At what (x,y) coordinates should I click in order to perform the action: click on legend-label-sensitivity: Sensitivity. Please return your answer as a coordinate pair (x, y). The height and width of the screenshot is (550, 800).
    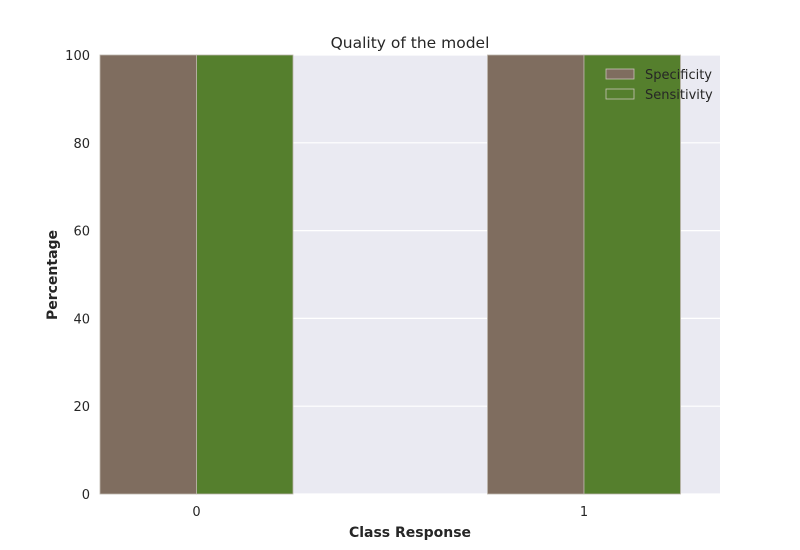
    Looking at the image, I should click on (679, 95).